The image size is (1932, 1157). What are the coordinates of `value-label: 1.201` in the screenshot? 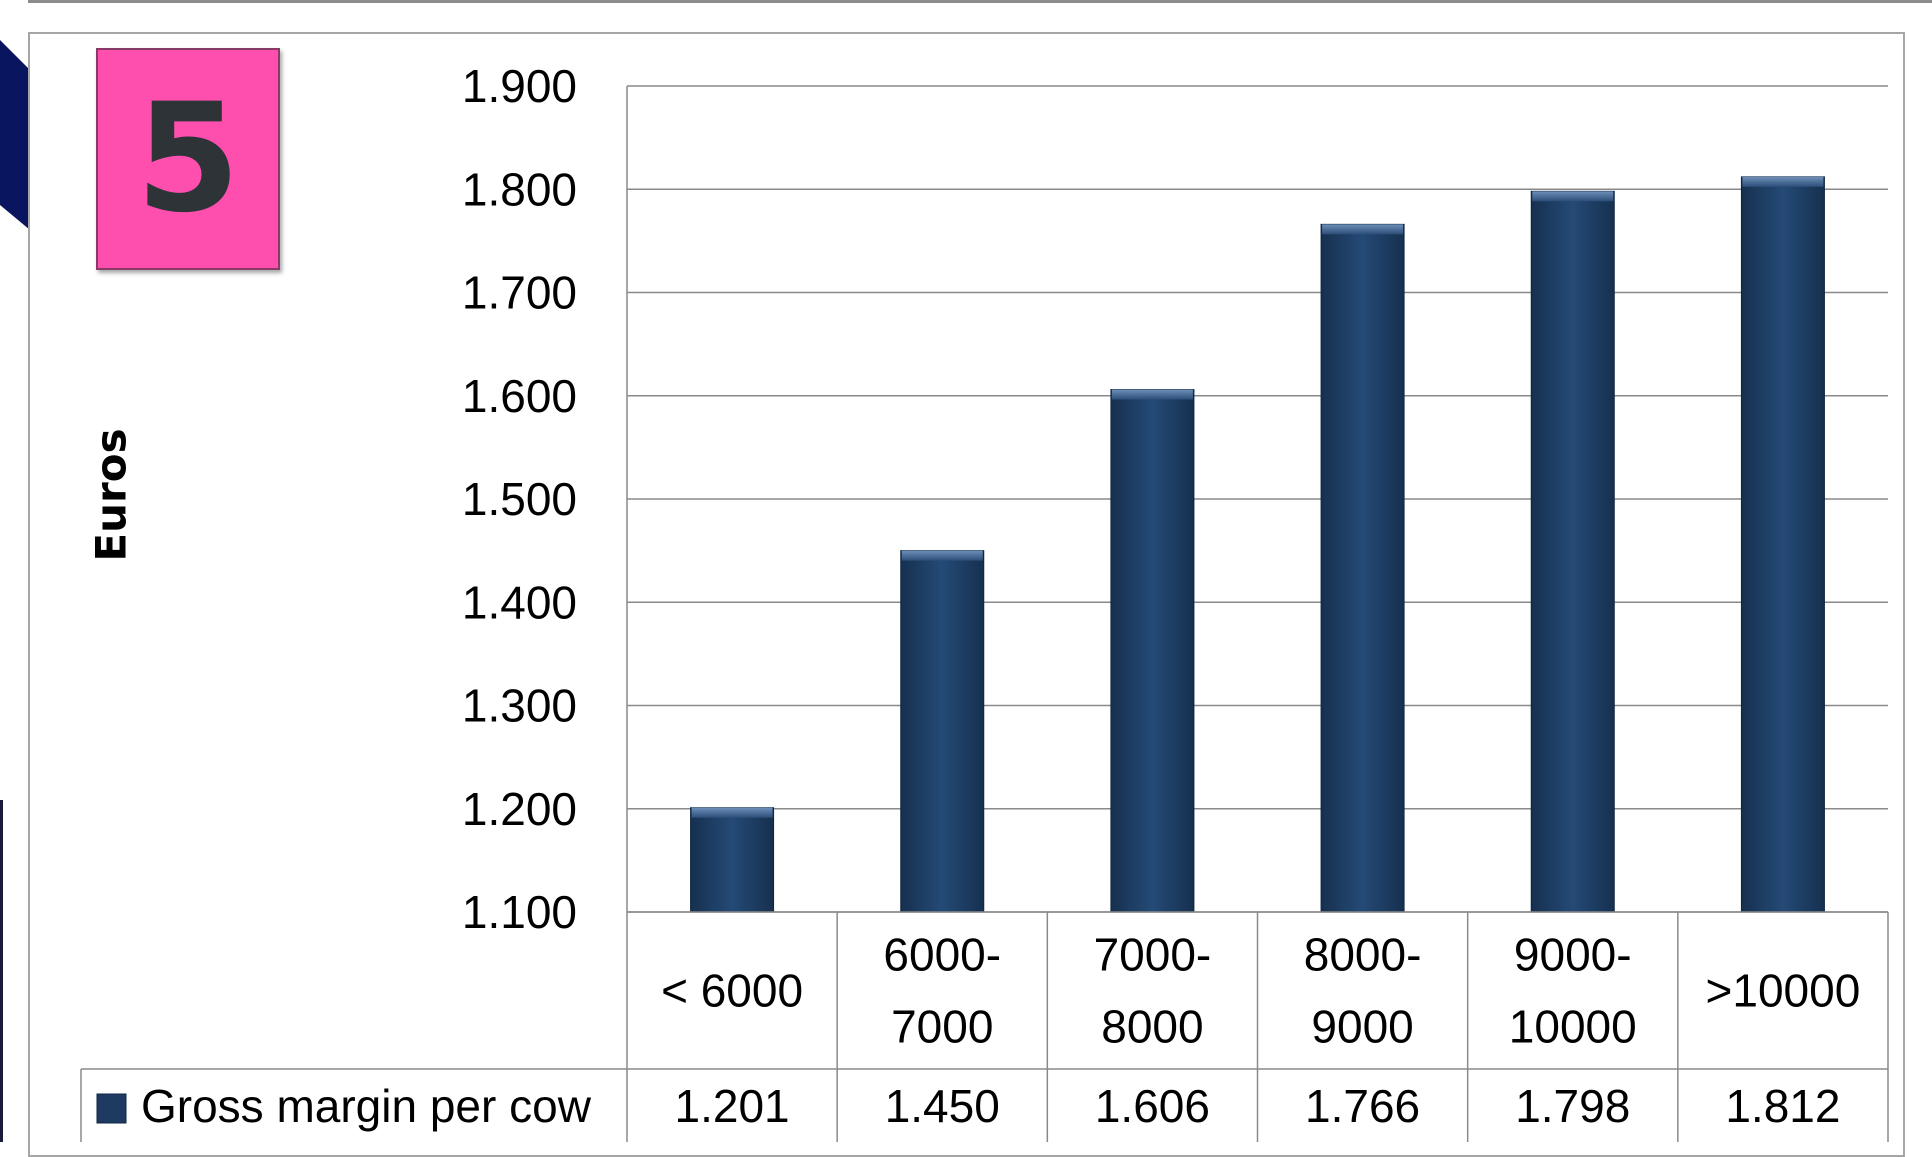 It's located at (732, 1106).